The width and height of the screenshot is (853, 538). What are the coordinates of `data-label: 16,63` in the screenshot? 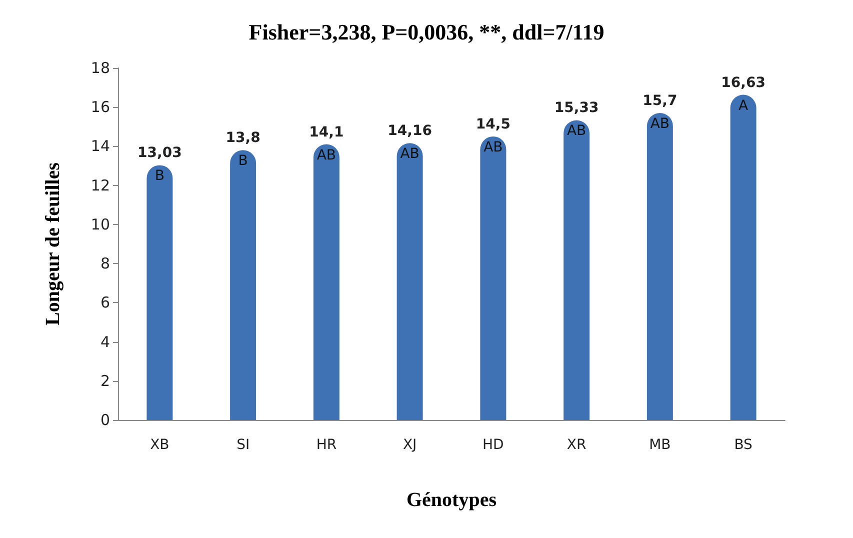 It's located at (743, 82).